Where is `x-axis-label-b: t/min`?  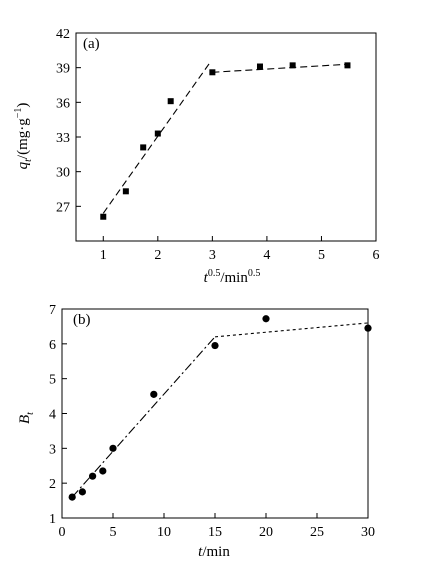
x-axis-label-b: t/min is located at coordinates (214, 552).